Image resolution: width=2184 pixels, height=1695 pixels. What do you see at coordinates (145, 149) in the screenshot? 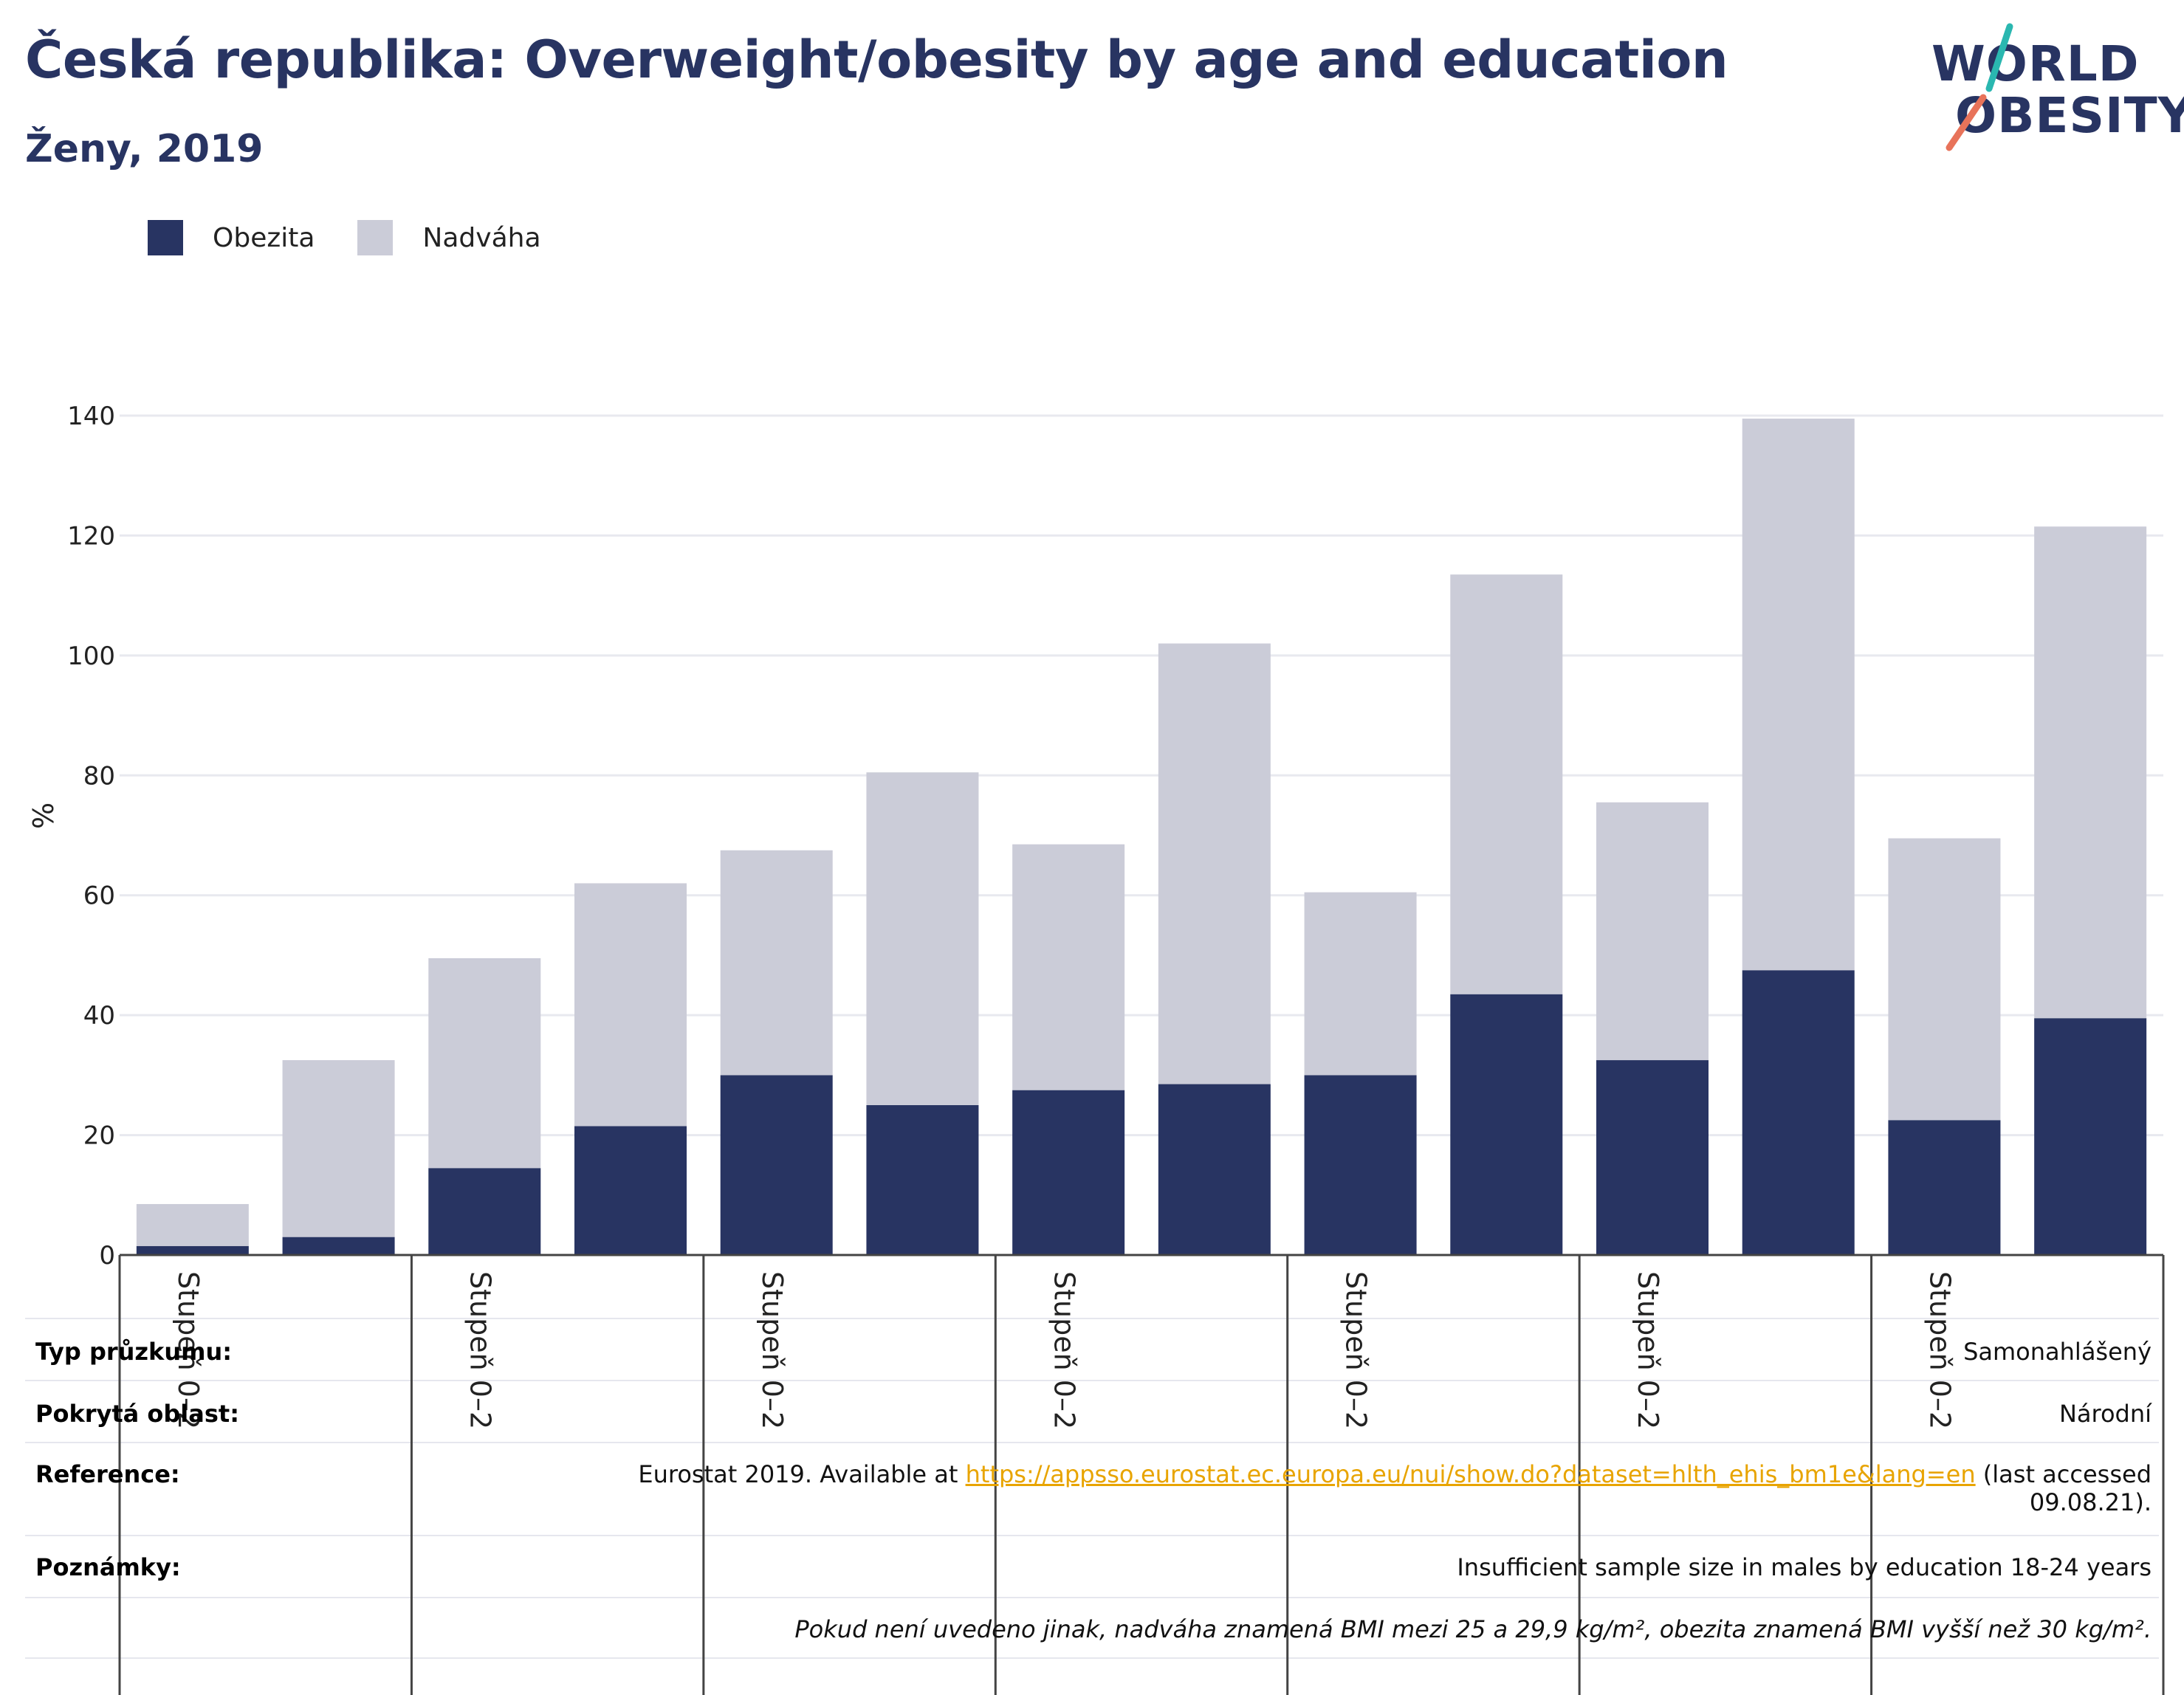
I see `page-subtitle: Ženy, 2019` at bounding box center [145, 149].